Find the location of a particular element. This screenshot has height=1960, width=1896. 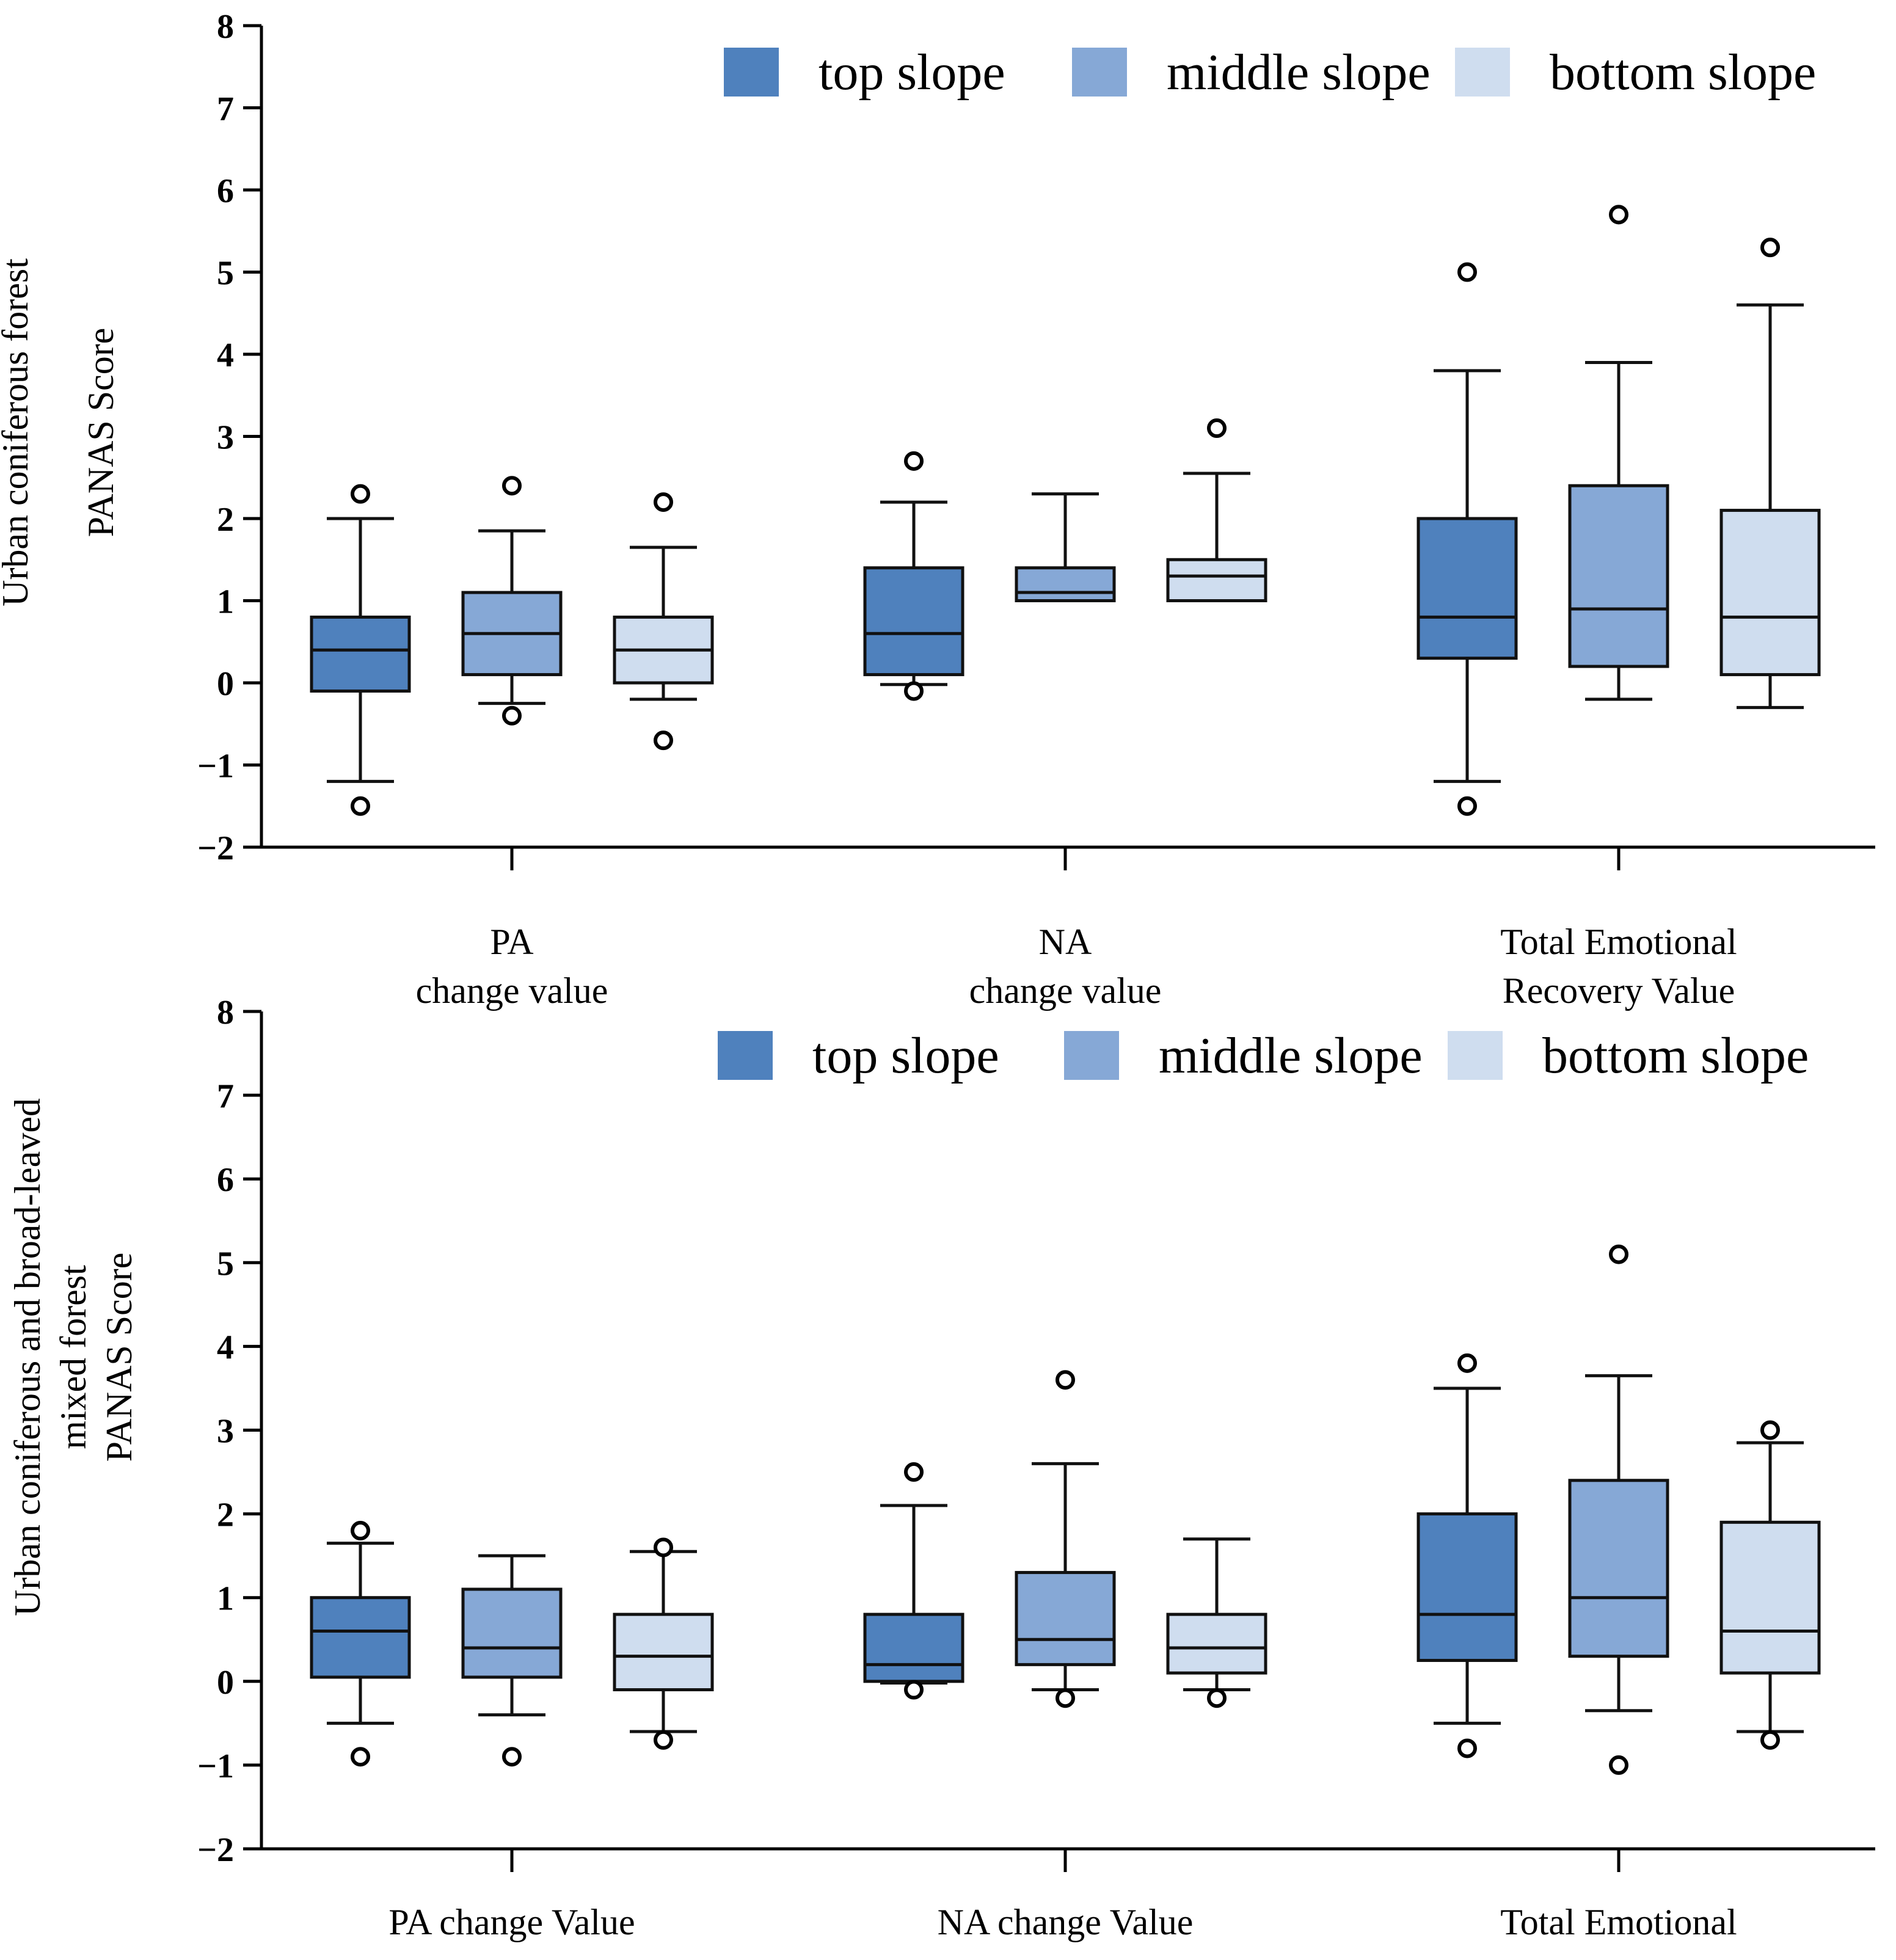

y-tick-label: −2 is located at coordinates (215, 1850).